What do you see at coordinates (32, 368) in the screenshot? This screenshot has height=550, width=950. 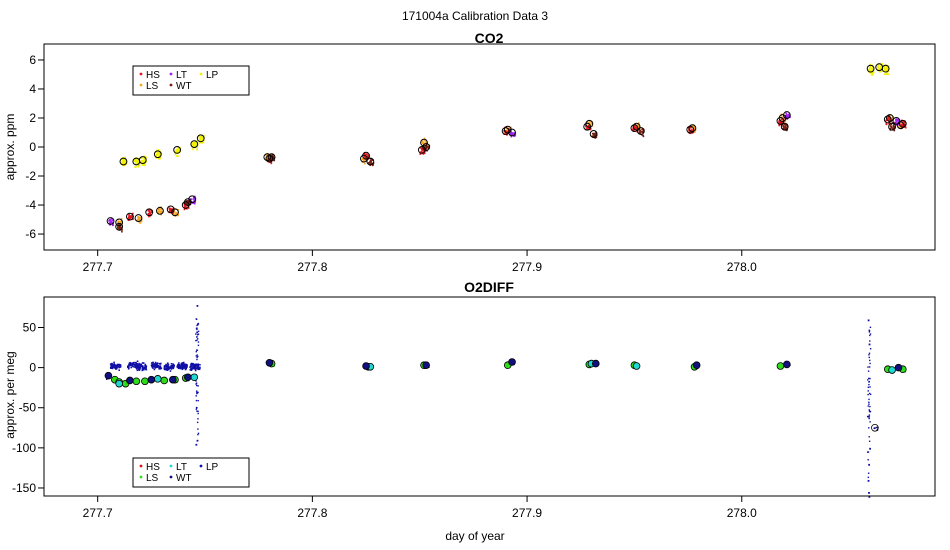 I see `y-tick-label: 0` at bounding box center [32, 368].